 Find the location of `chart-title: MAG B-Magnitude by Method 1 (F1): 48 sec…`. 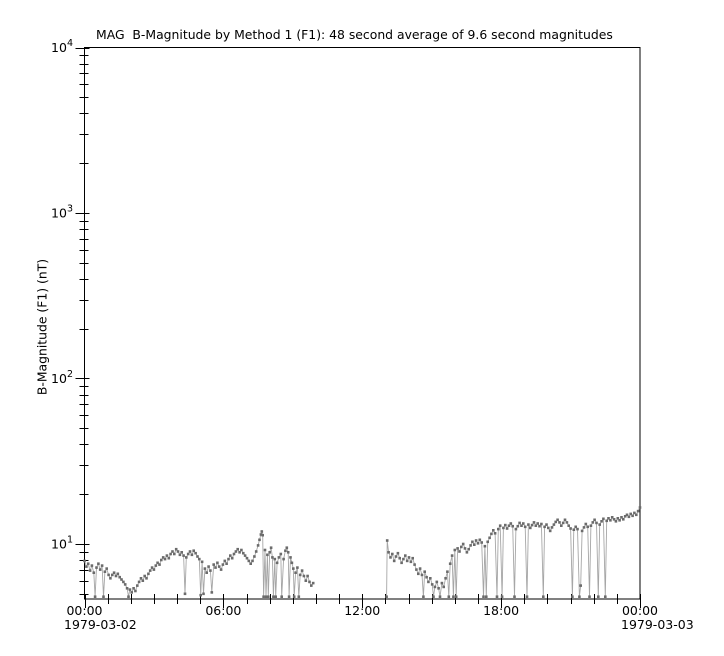

chart-title: MAG B-Magnitude by Method 1 (F1): 48 sec… is located at coordinates (354, 34).